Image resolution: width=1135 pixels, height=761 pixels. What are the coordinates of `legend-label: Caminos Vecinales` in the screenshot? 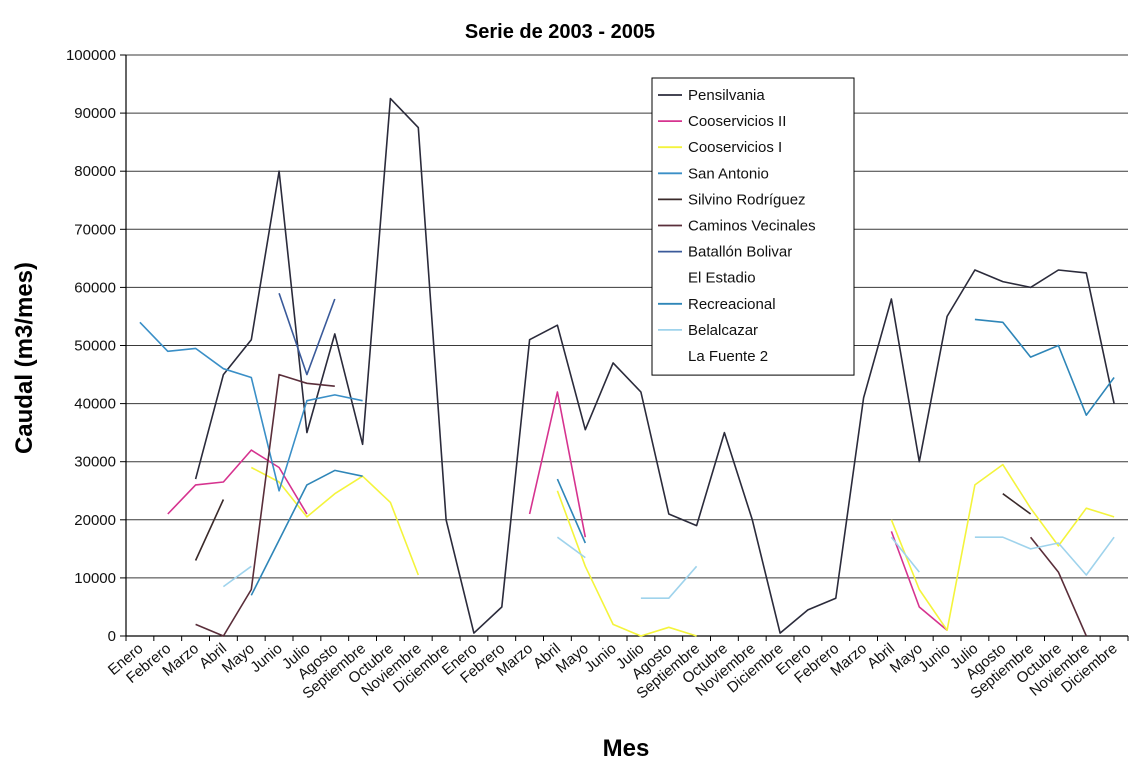 It's located at (752, 226).